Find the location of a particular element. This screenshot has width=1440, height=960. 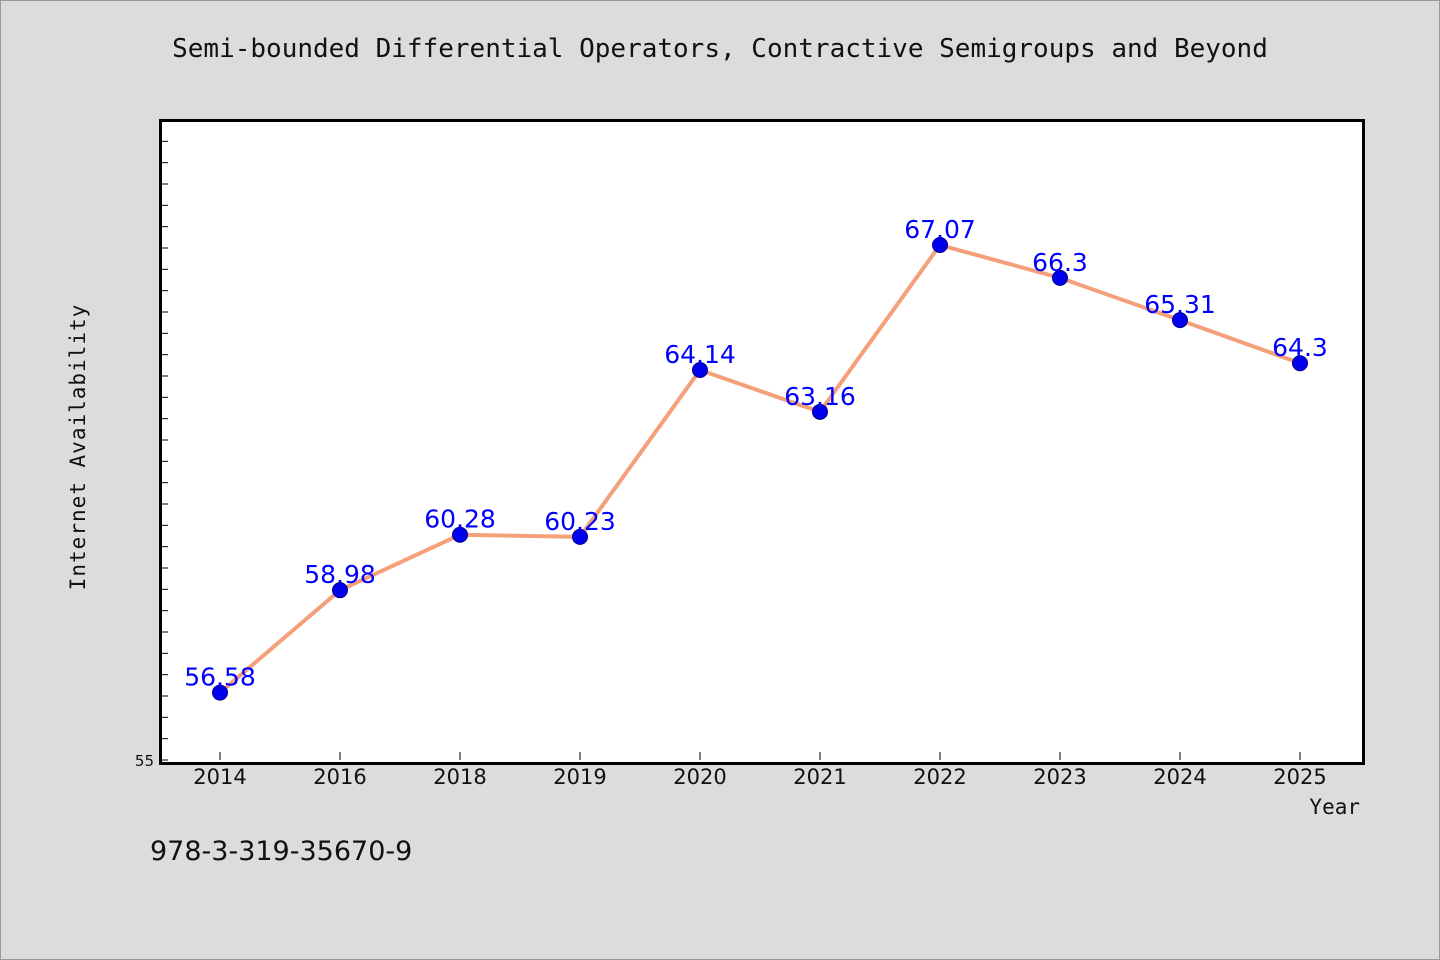

x-tick-label: 2019 is located at coordinates (579, 777).